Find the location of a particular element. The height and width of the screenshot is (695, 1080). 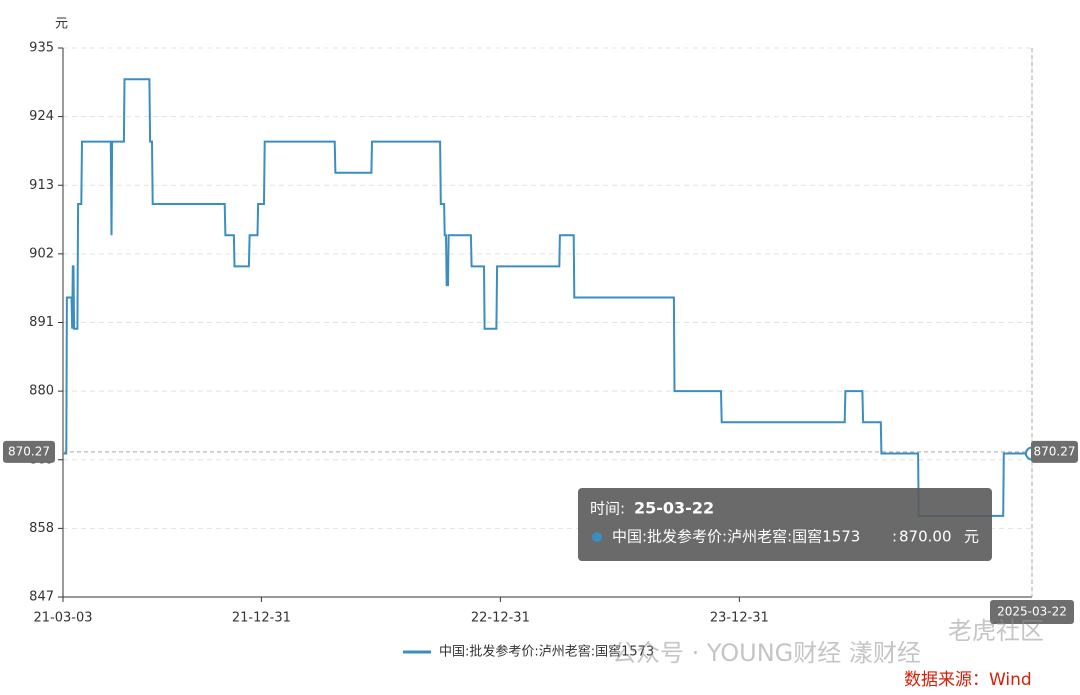

crosshair-x-label: 2025-03-22 is located at coordinates (1032, 612).